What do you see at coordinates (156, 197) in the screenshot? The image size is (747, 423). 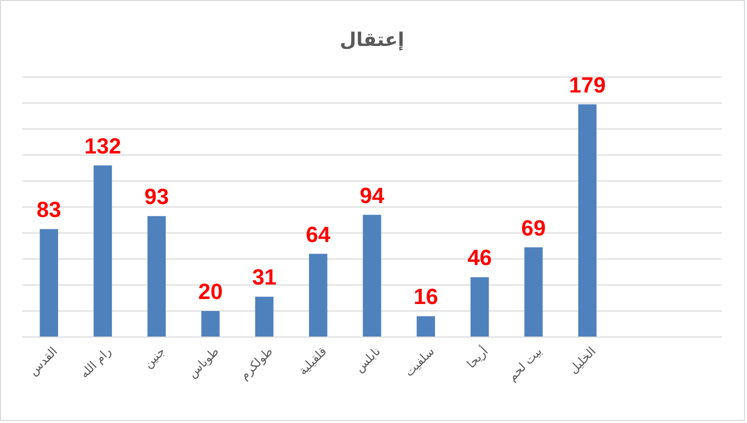 I see `data-label: 93` at bounding box center [156, 197].